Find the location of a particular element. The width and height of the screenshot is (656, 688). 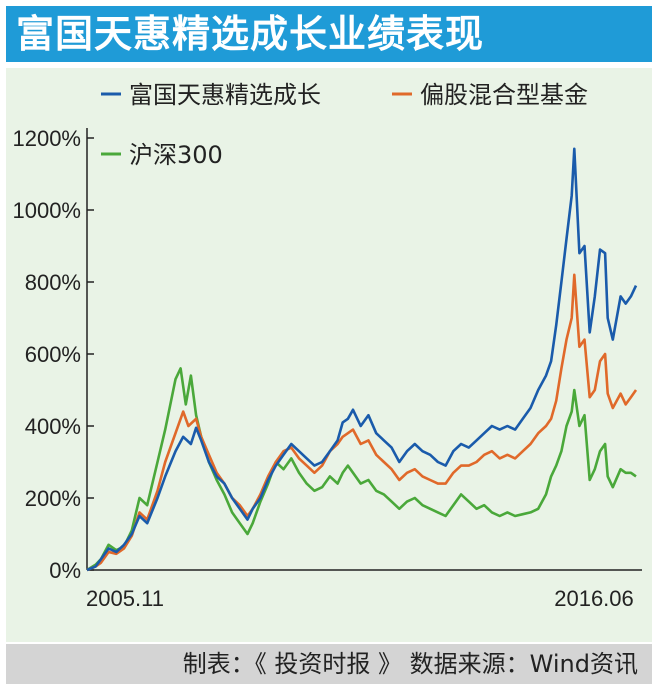

legend-label-1: 偏股混合型基金 is located at coordinates (504, 95).